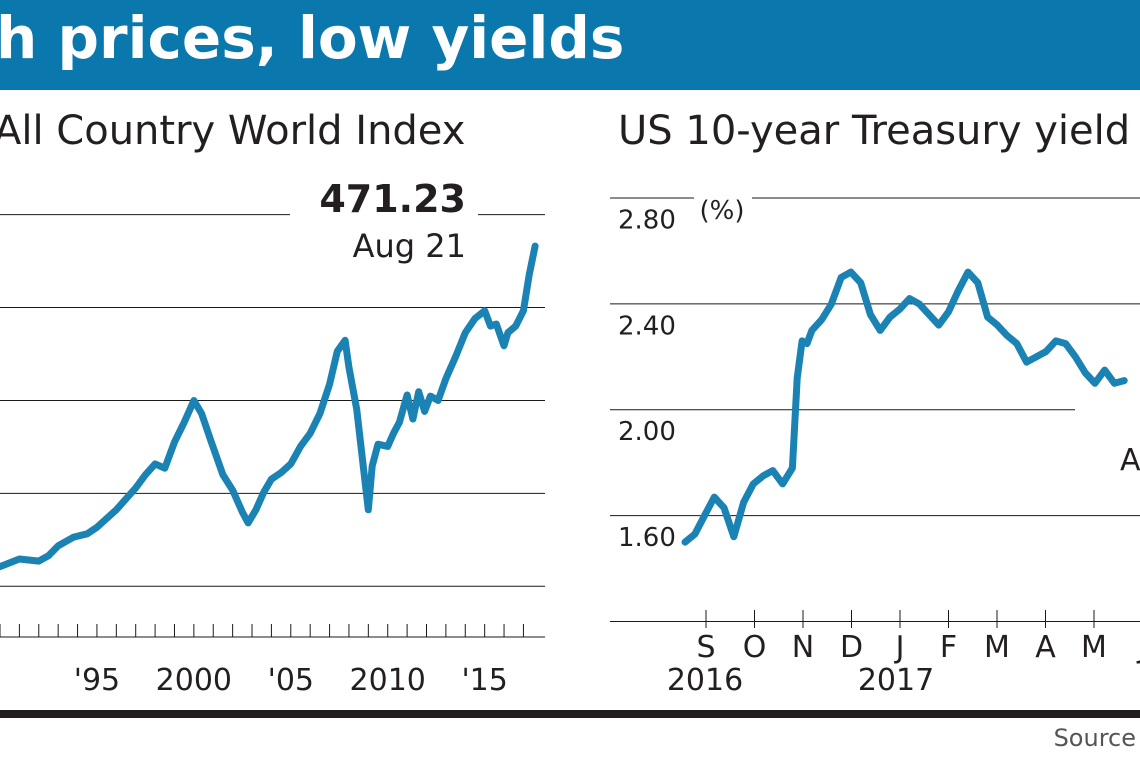  I want to click on partial-annotation: A, so click(1130, 460).